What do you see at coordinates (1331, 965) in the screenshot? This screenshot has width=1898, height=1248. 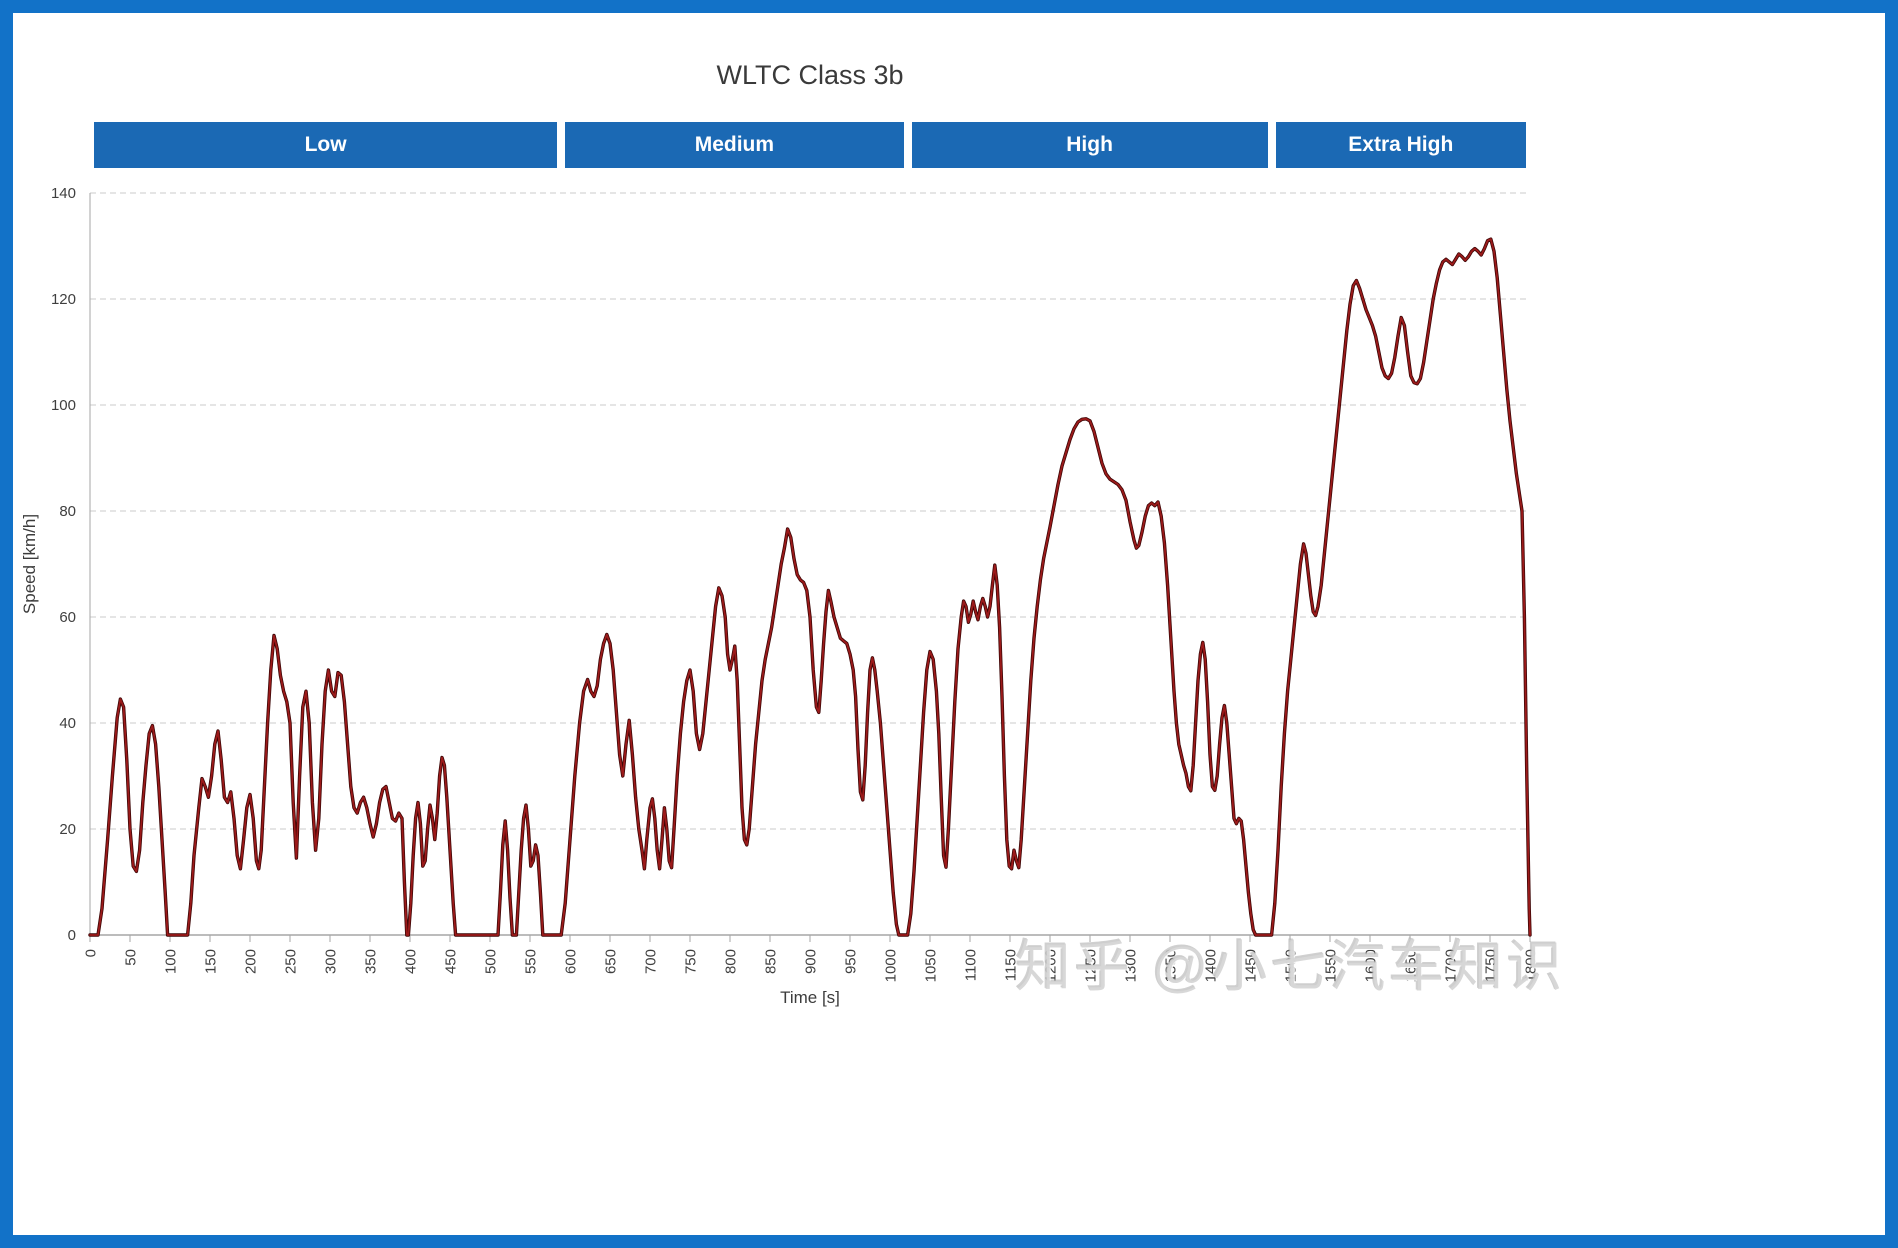 I see `x-tick-label: 1550` at bounding box center [1331, 965].